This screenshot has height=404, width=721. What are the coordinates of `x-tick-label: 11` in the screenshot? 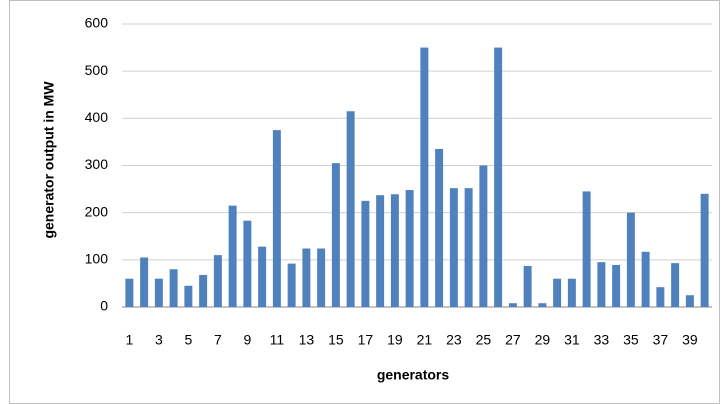 It's located at (277, 340).